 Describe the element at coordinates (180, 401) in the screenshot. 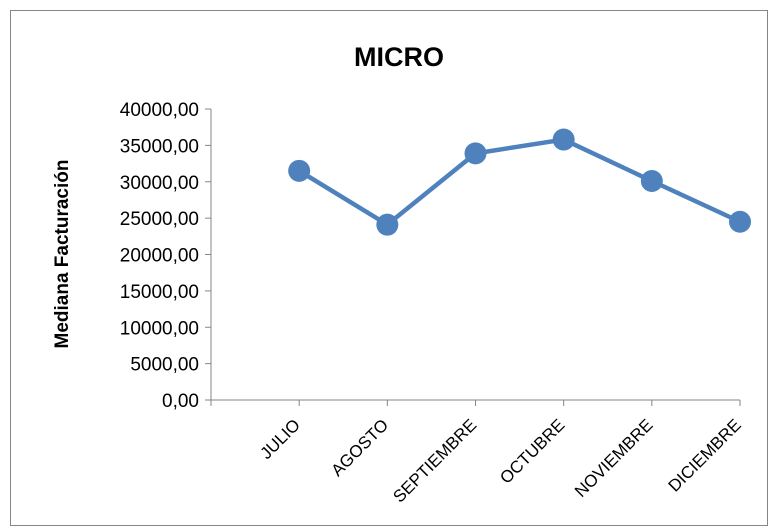

I see `y-tick-label: 0,00` at that location.